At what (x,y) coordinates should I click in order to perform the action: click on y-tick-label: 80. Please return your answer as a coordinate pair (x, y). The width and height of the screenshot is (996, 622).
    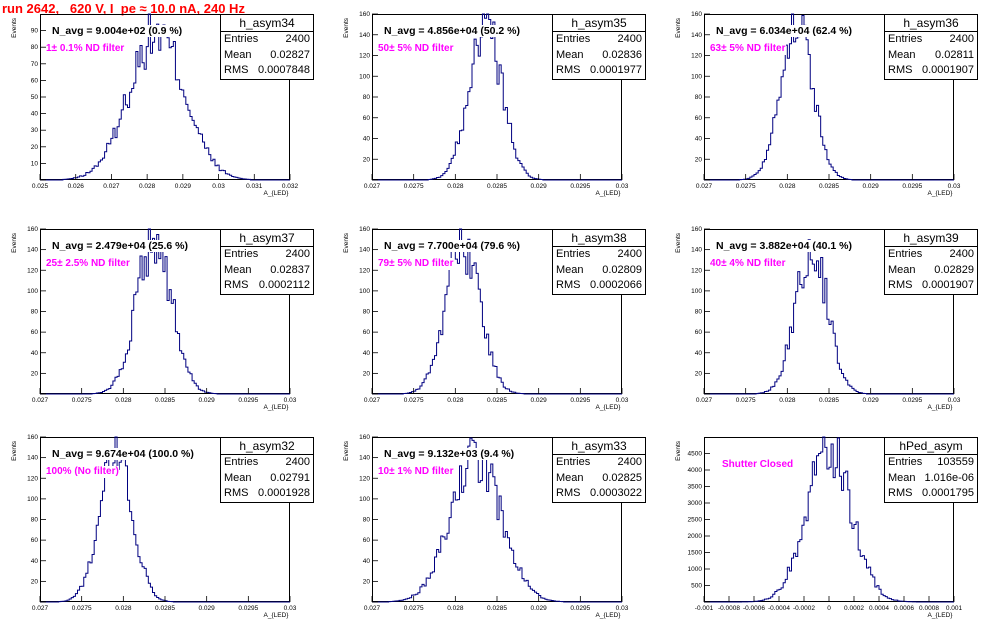
    Looking at the image, I should click on (699, 312).